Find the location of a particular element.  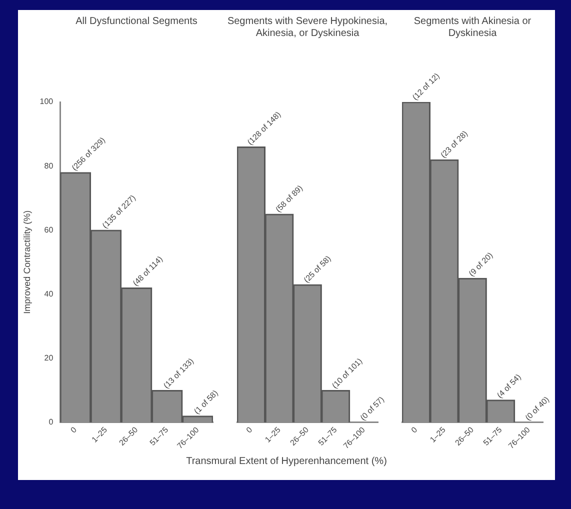

chart-title: Segments with Severe Hypokinesia, Akinesia, or Dyskinesia is located at coordinates (307, 28).